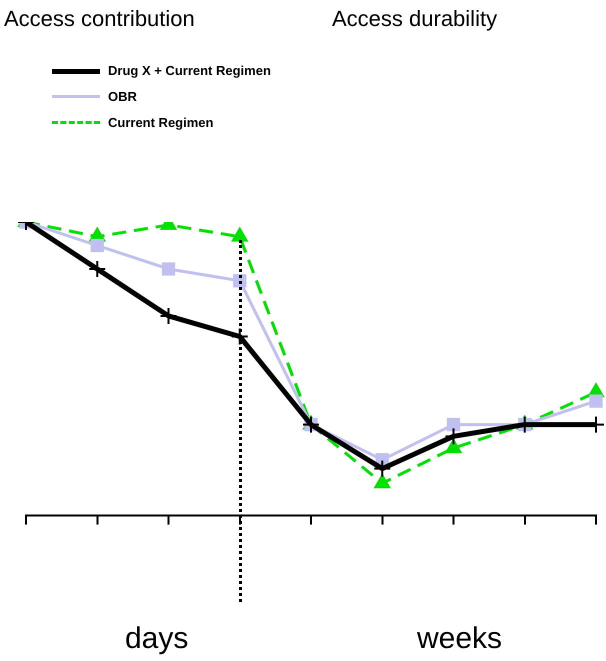 This screenshot has height=661, width=606. I want to click on text: days, so click(156, 639).